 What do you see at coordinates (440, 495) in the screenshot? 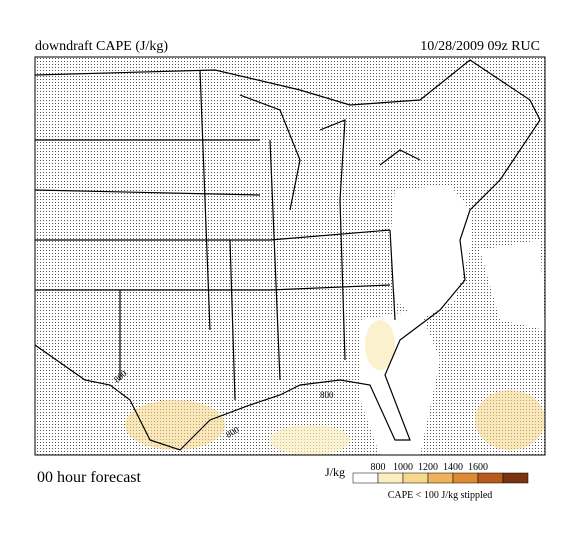
I see `stipple-note: CAPE < 100 J/kg stippled` at bounding box center [440, 495].